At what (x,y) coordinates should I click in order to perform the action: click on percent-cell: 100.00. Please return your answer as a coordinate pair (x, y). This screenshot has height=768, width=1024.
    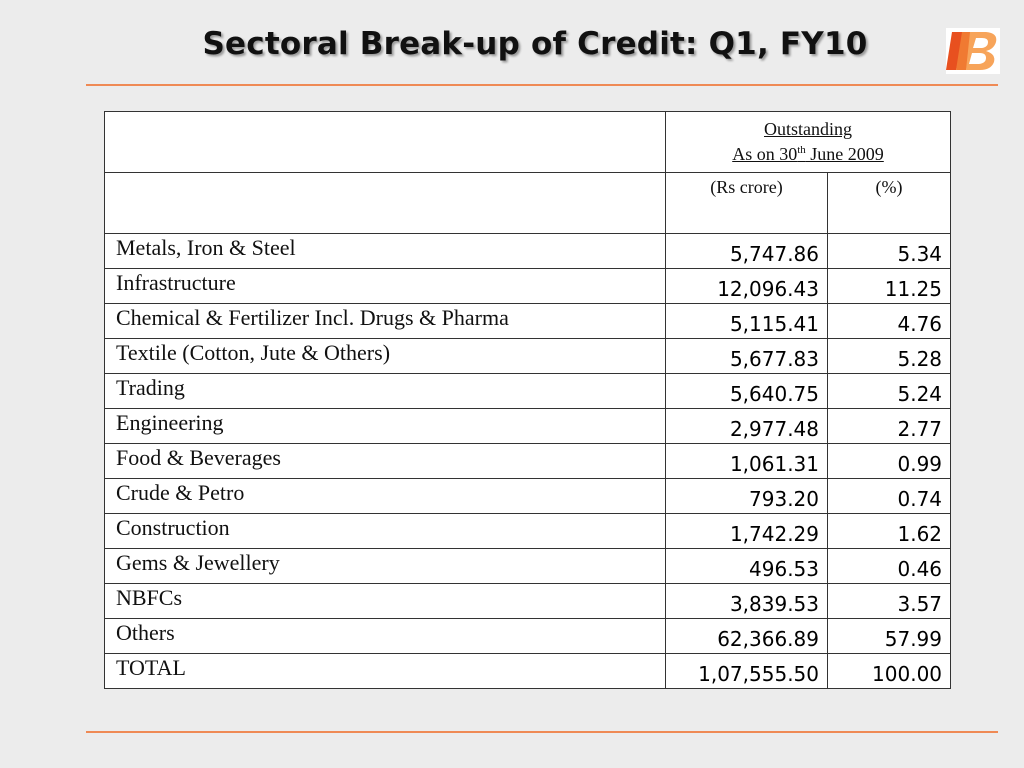
    Looking at the image, I should click on (889, 671).